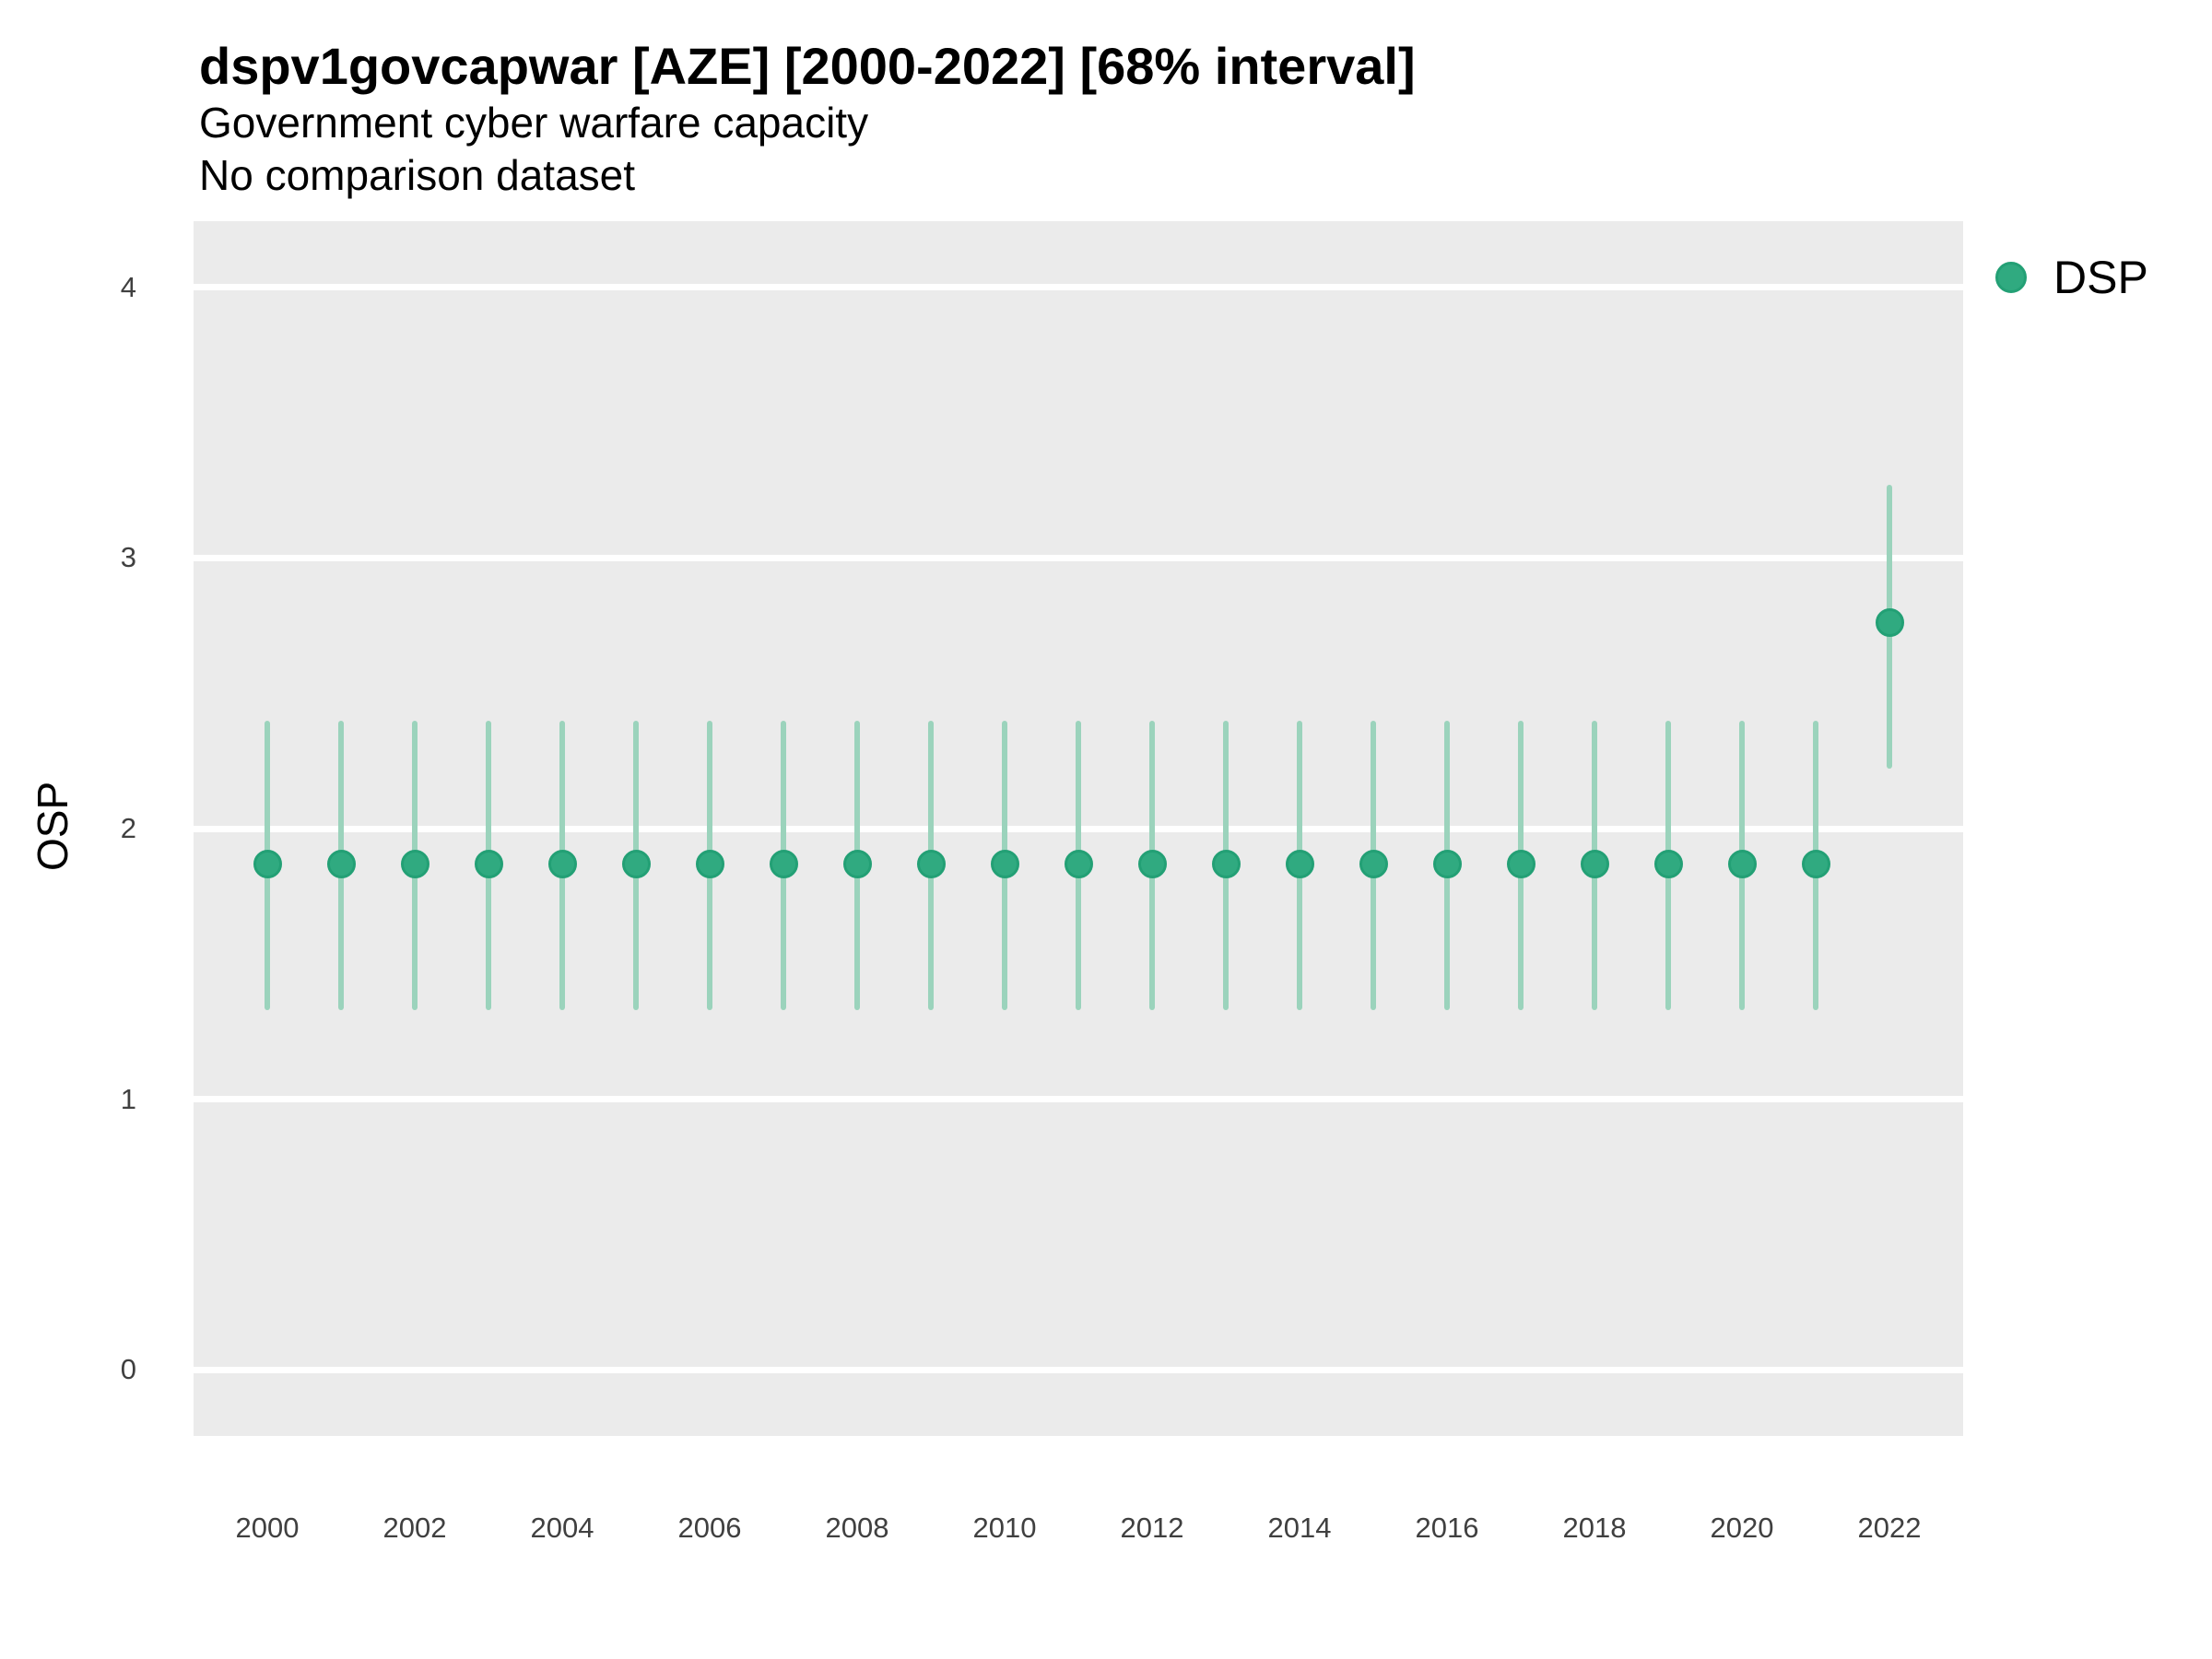  I want to click on data-point-2019, so click(1668, 863).